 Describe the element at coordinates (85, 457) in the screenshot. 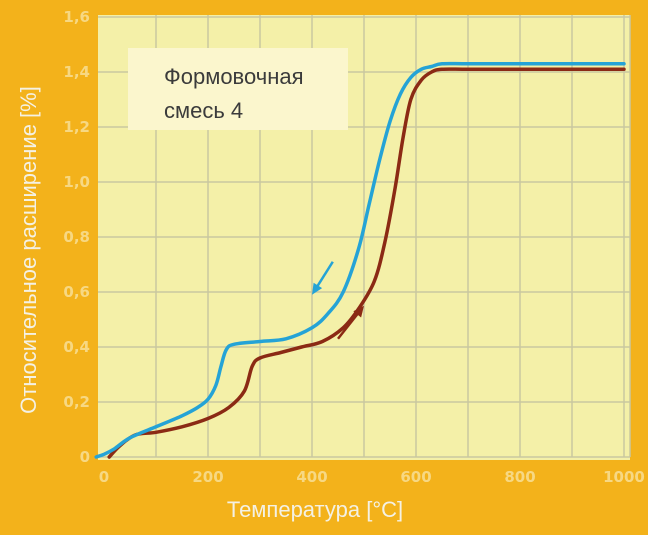

I see `y-tick-label: 0` at that location.